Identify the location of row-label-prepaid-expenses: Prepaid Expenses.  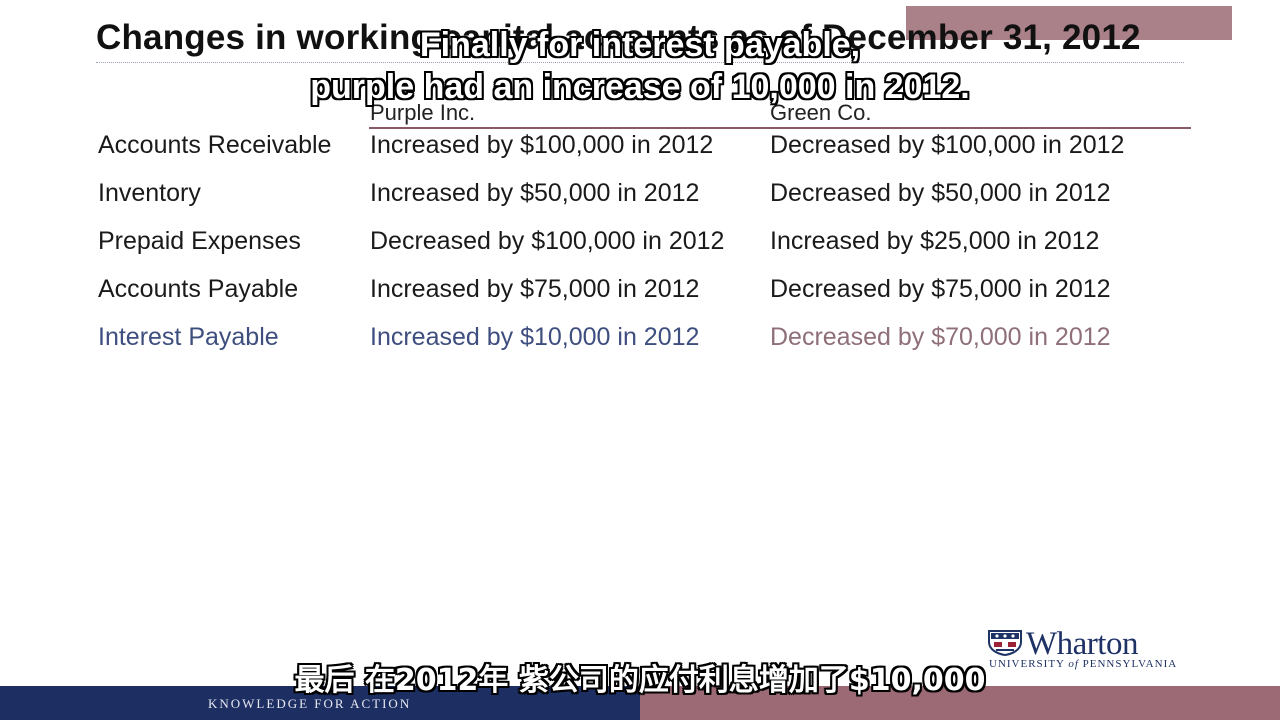
(199, 241).